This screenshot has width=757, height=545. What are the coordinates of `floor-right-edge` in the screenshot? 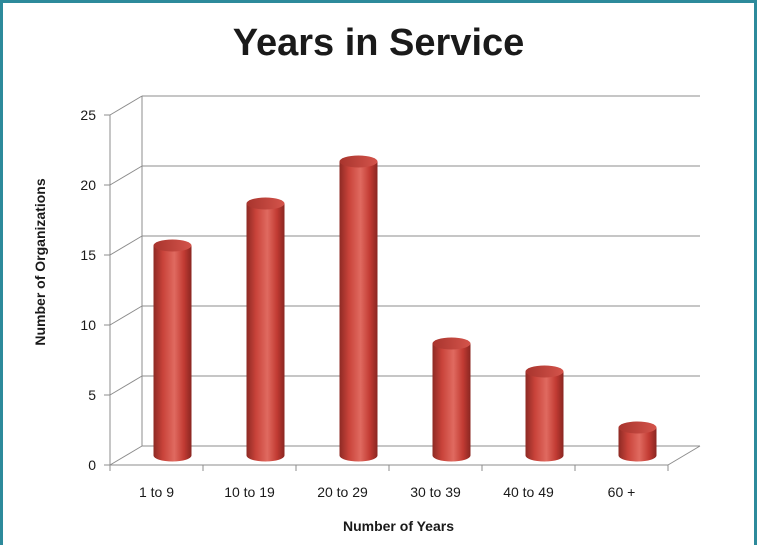 It's located at (684, 455).